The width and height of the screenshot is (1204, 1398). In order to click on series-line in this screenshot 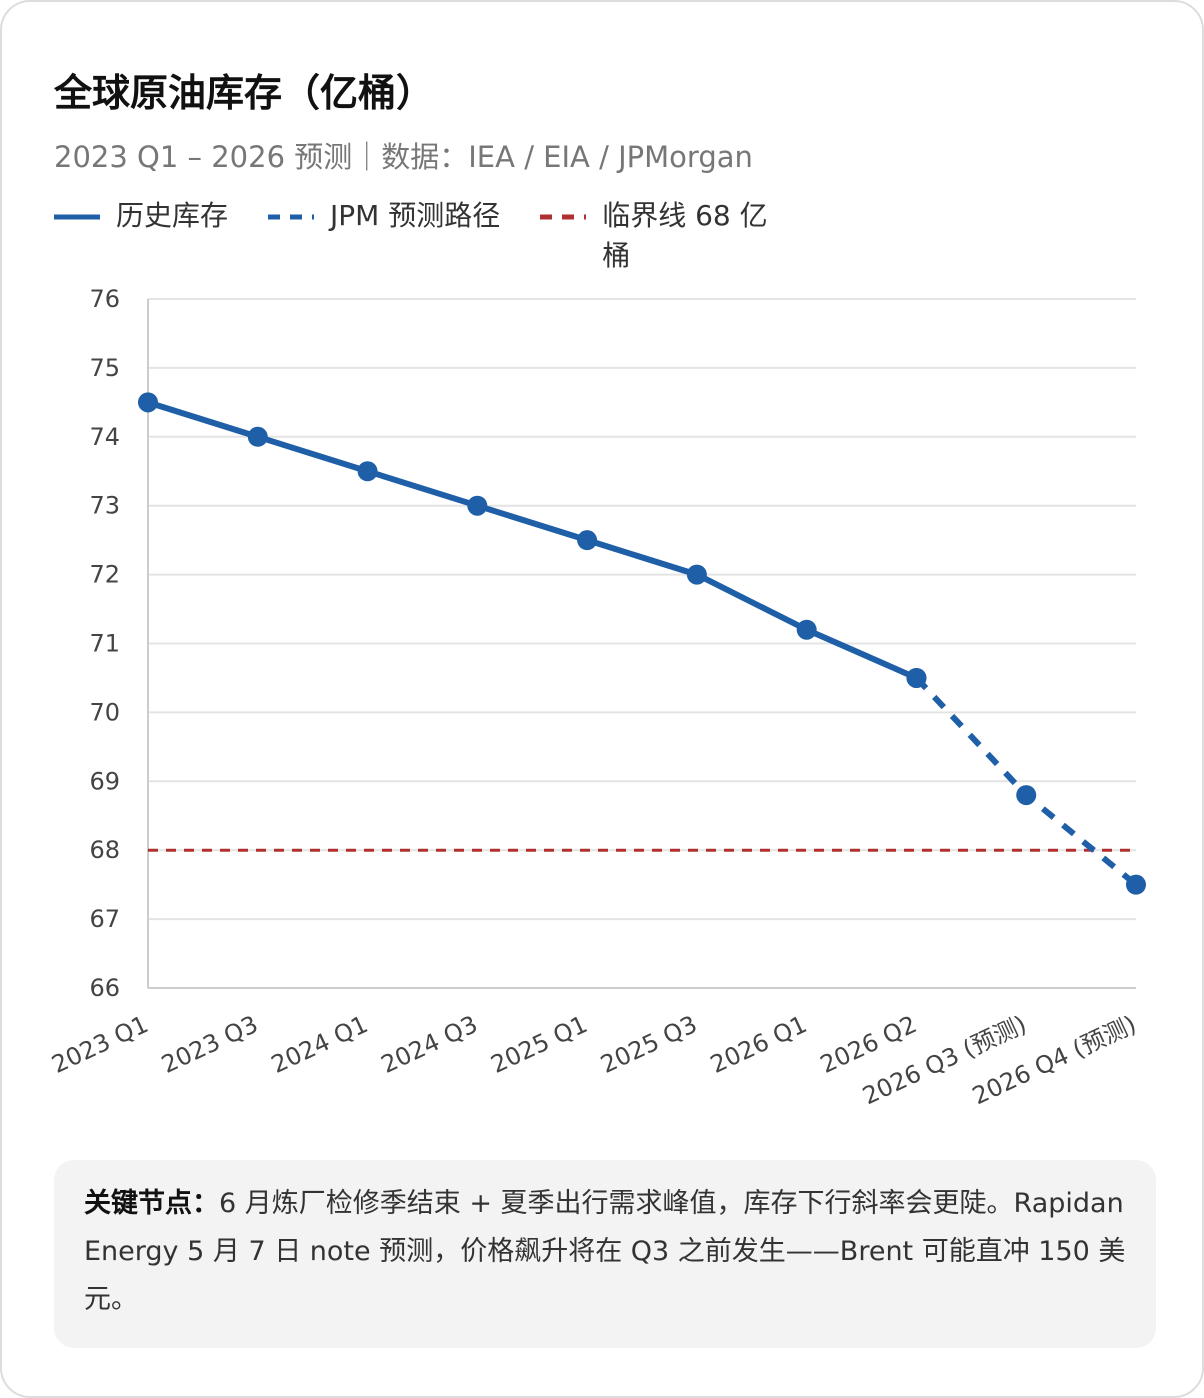, I will do `click(532, 540)`.